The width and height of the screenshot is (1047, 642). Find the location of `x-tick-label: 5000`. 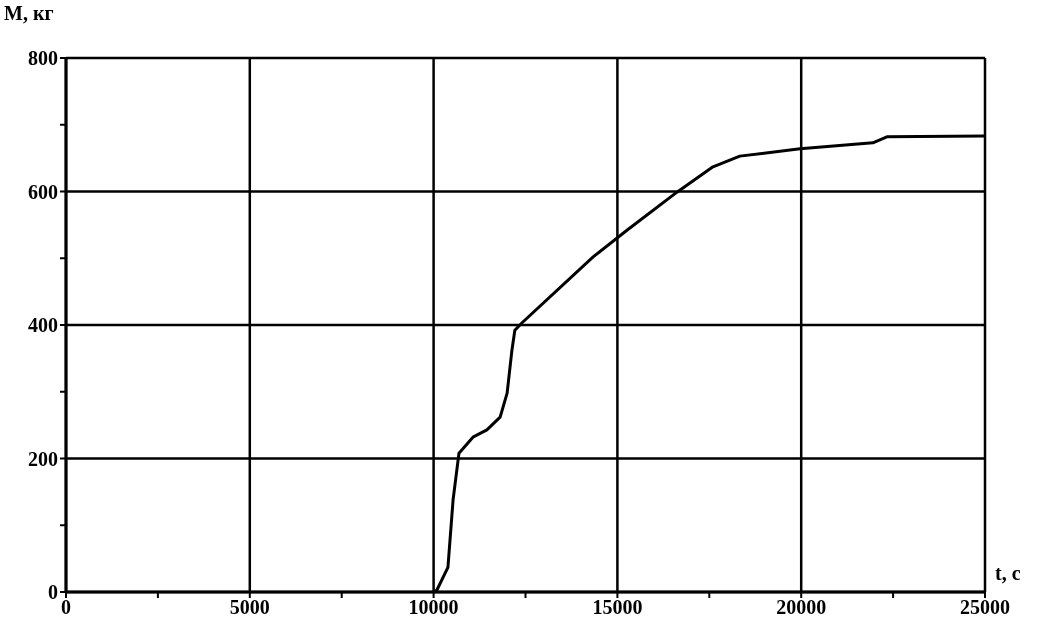

x-tick-label: 5000 is located at coordinates (249, 607).